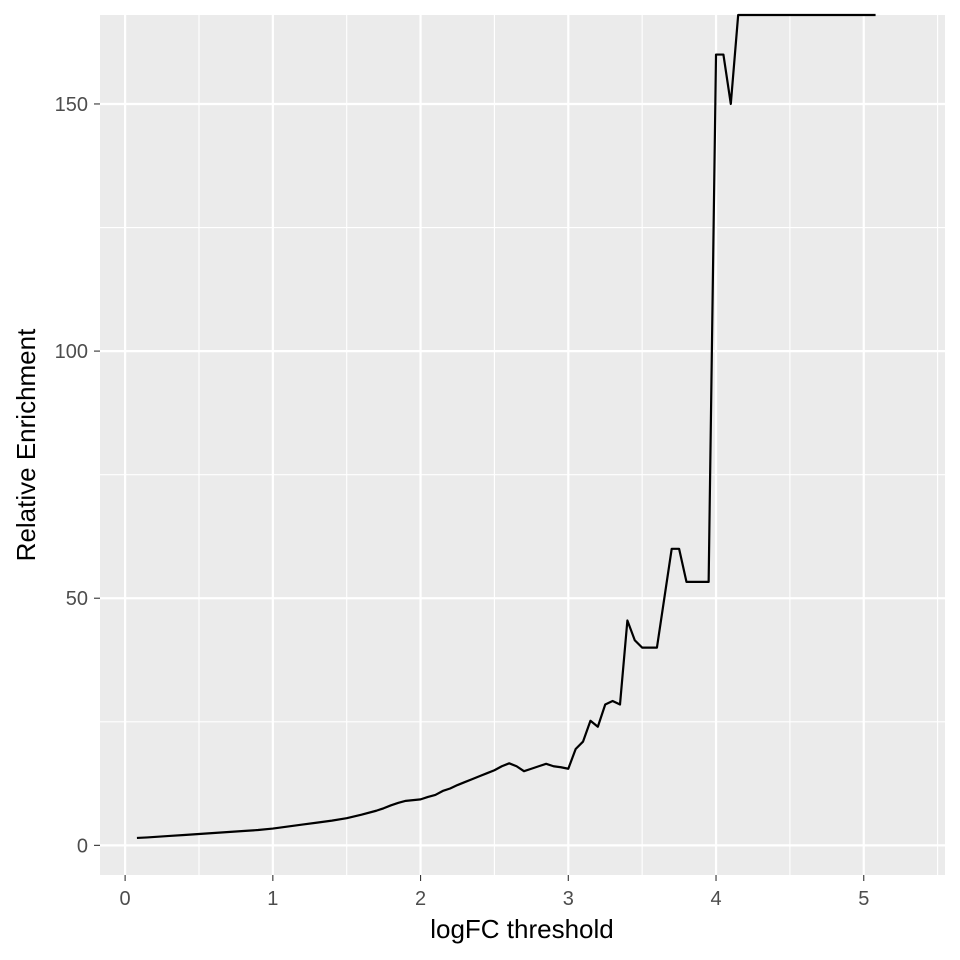 The image size is (960, 960). Describe the element at coordinates (71, 352) in the screenshot. I see `y-tick-label: 100` at that location.